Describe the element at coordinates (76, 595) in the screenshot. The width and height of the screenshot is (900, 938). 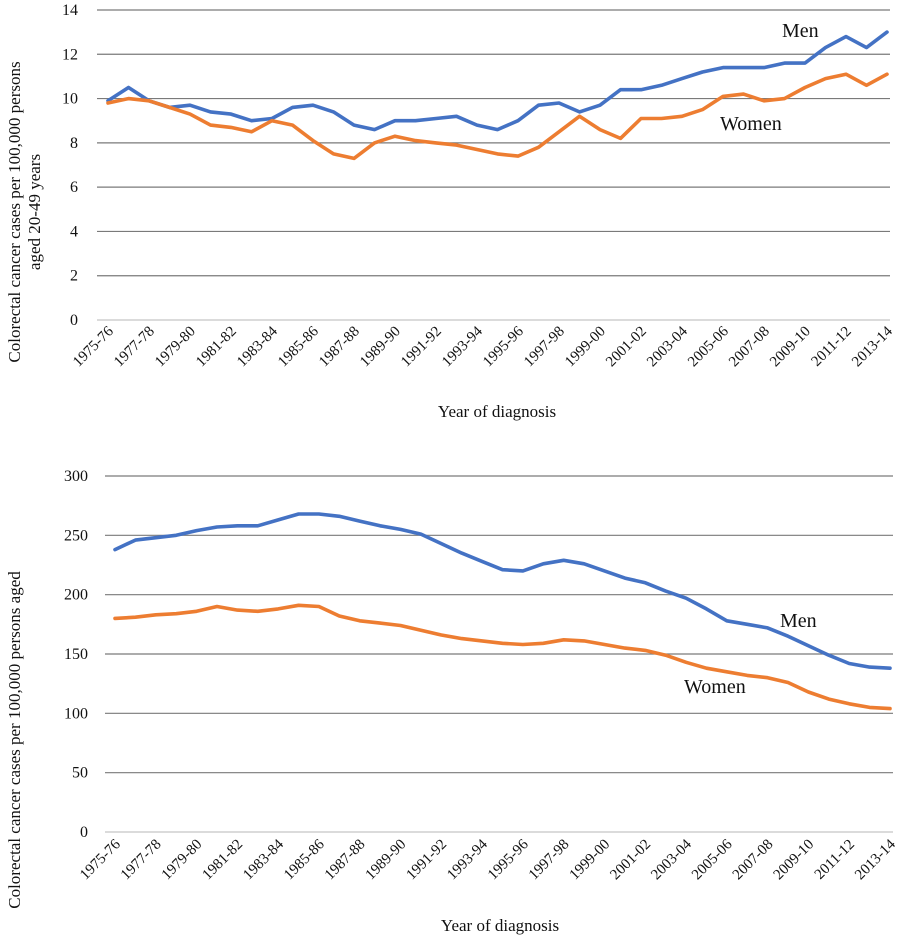
I see `y-tick-label: 200` at that location.